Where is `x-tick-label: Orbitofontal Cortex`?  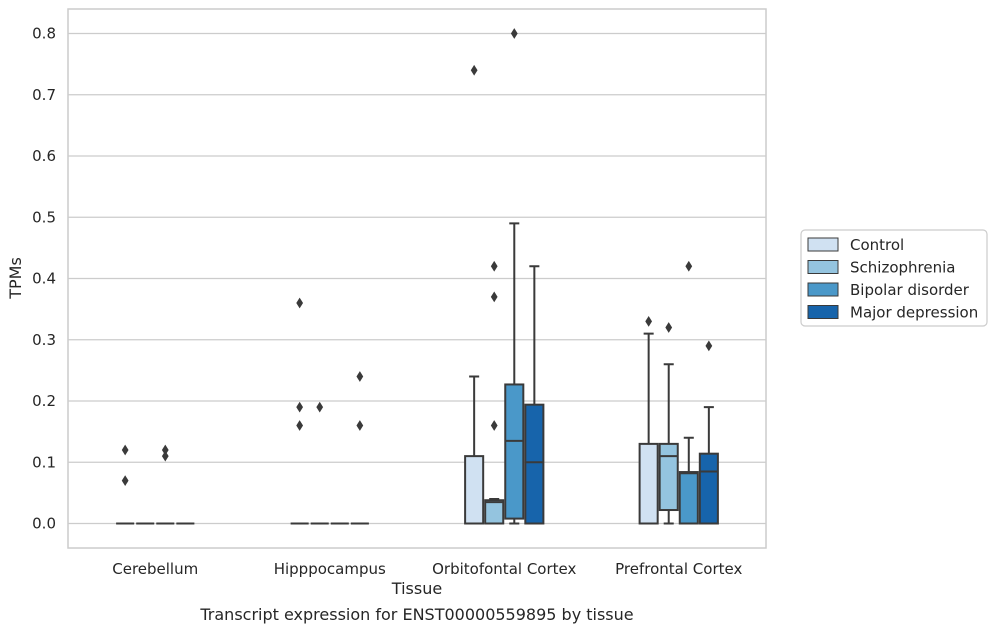 x-tick-label: Orbitofontal Cortex is located at coordinates (504, 569).